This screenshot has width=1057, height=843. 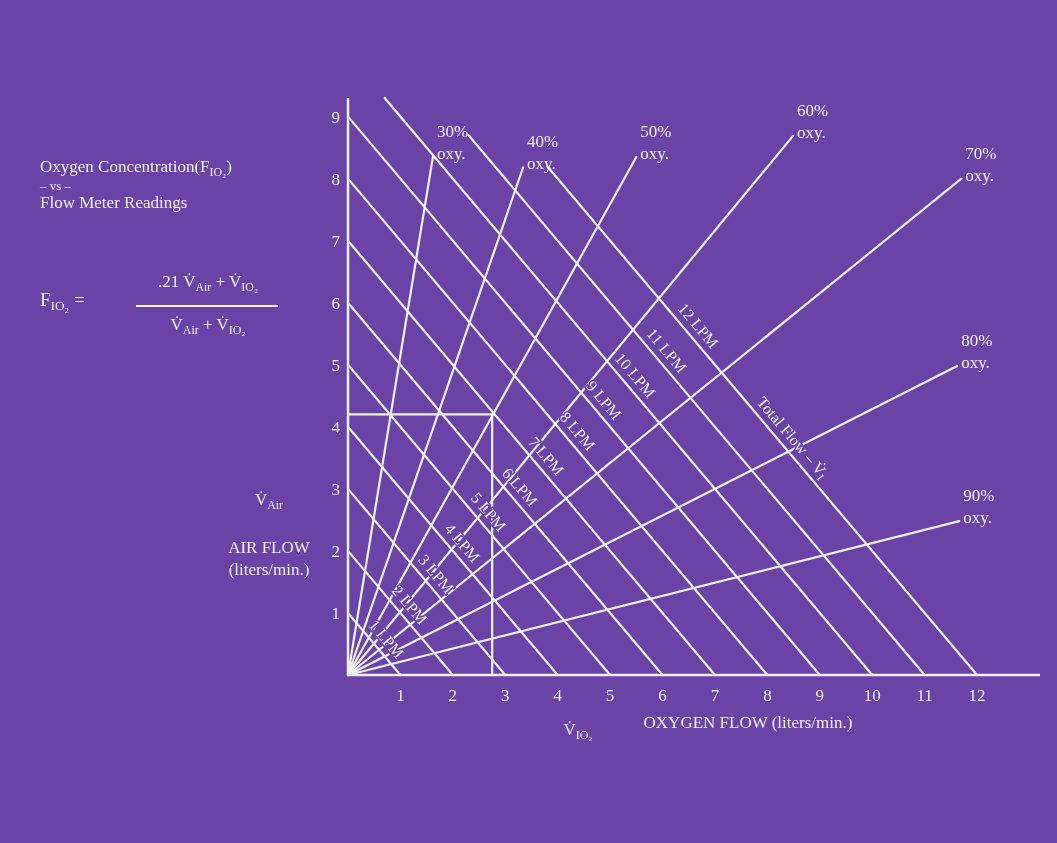 What do you see at coordinates (136, 184) in the screenshot?
I see `chart-title: Oxygen Concentration(F$_{IO₂}$) – vs – Flow Meter Readings` at bounding box center [136, 184].